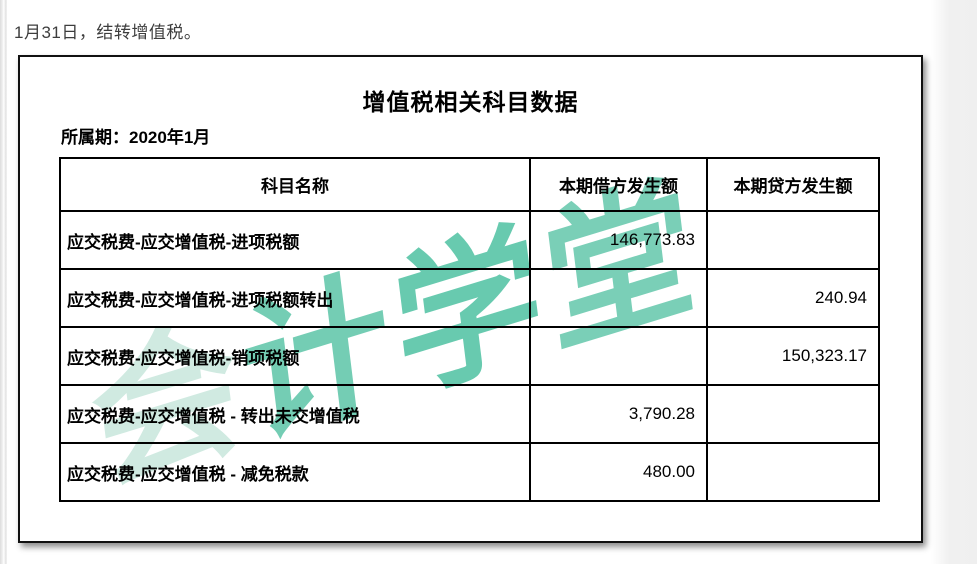 The width and height of the screenshot is (977, 564). What do you see at coordinates (793, 298) in the screenshot?
I see `credit-cell: 240.94` at bounding box center [793, 298].